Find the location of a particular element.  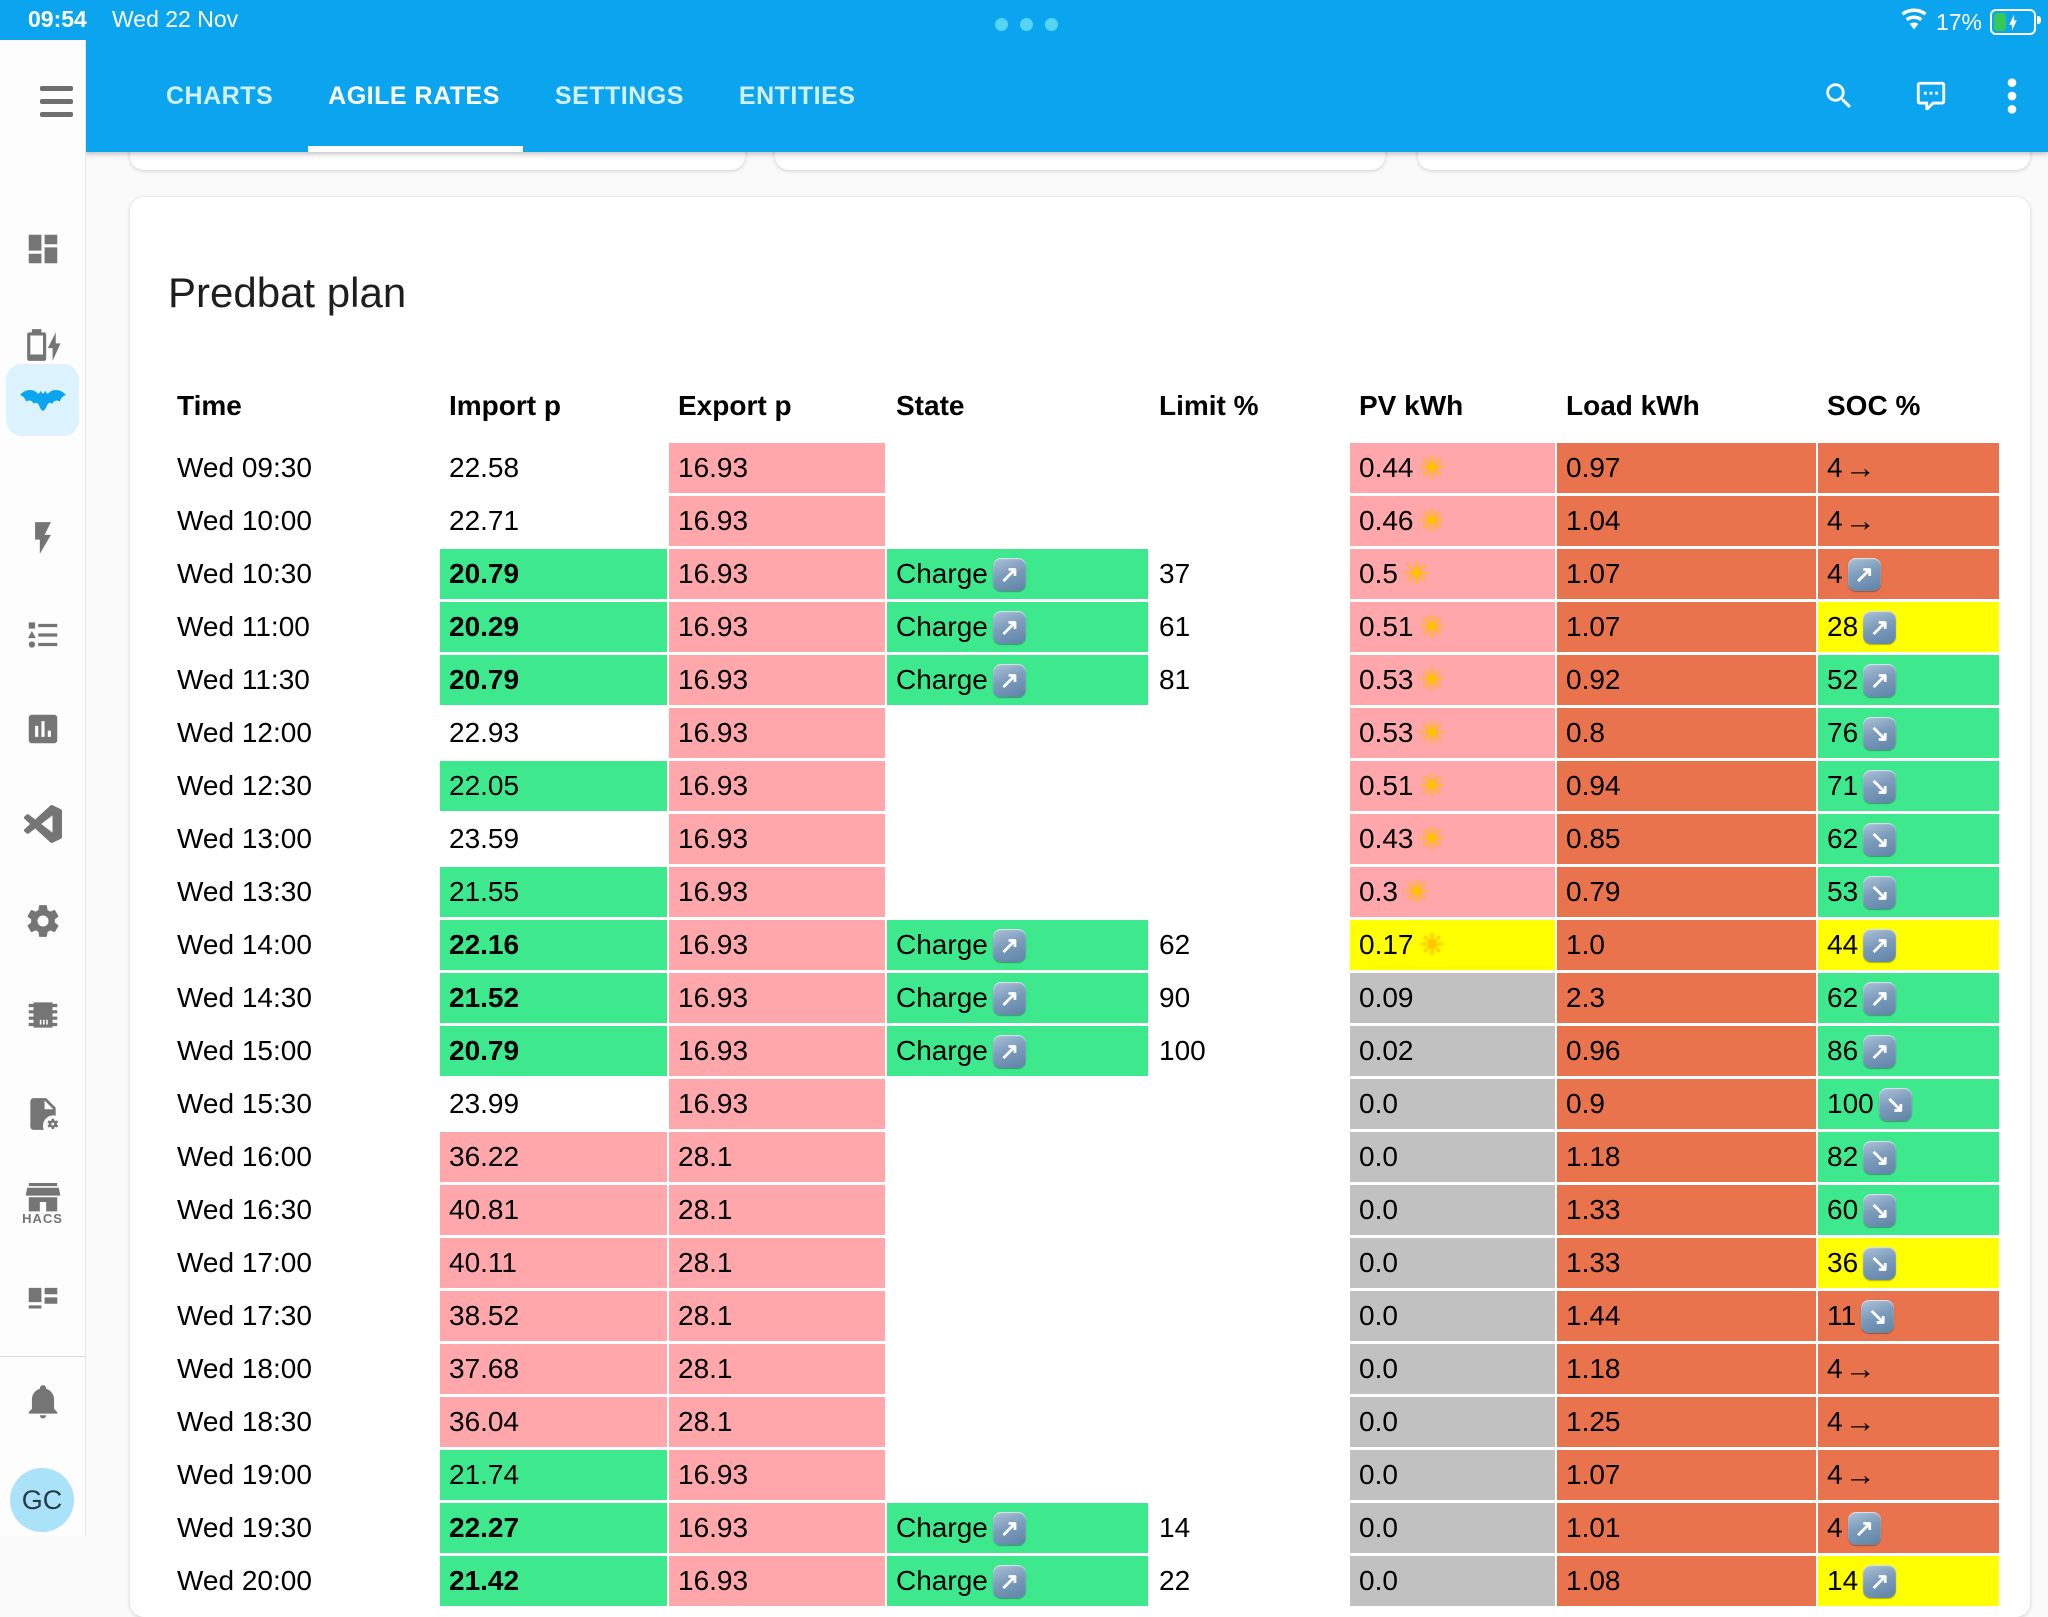

menu-icon is located at coordinates (56, 105).